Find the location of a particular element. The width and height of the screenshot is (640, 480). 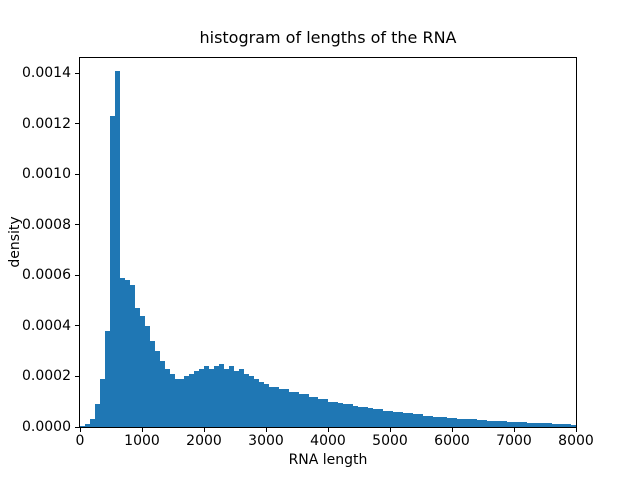

y-tick-label: 0.0006 is located at coordinates (46, 275).